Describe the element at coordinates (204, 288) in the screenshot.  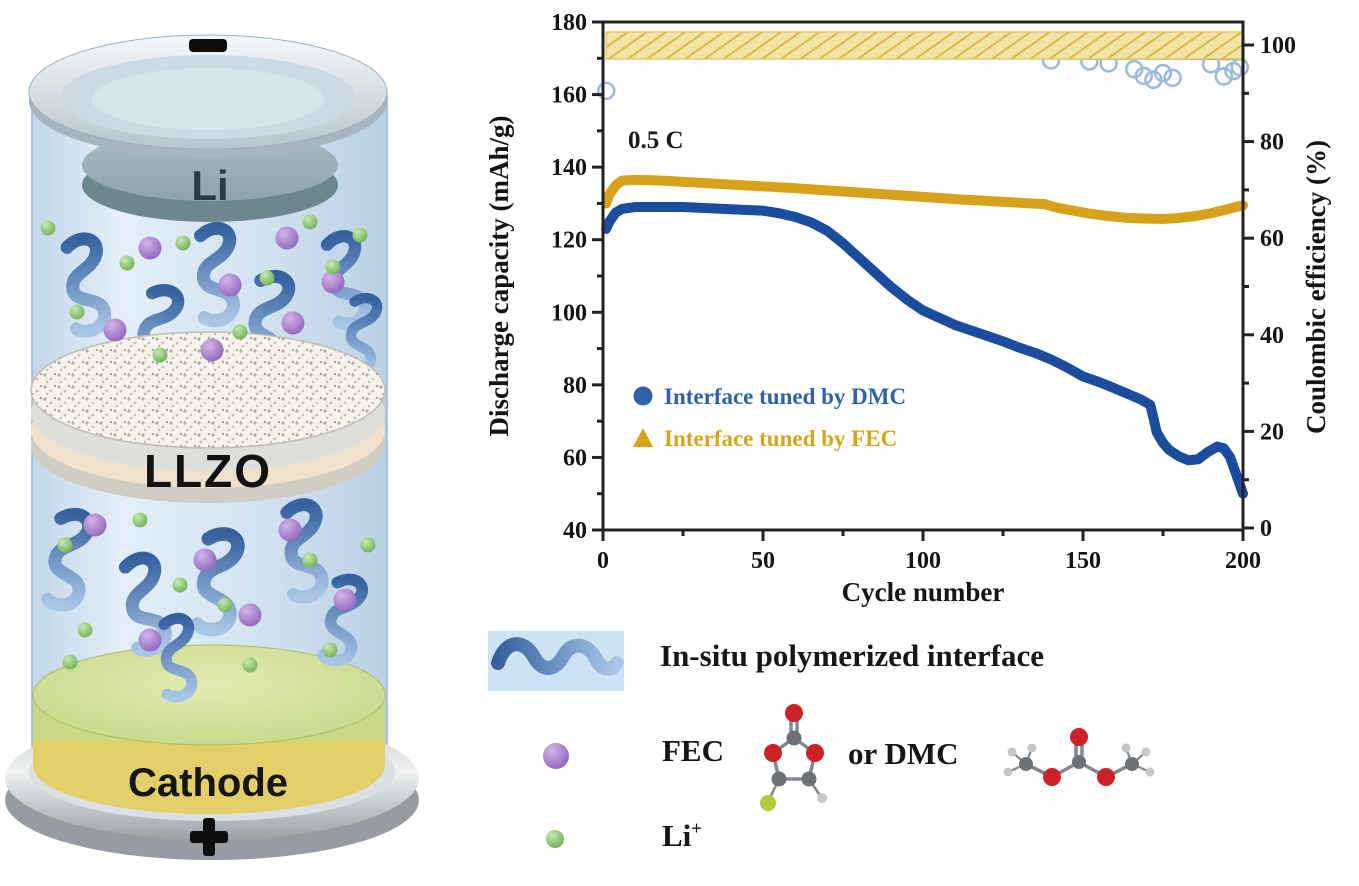
I see `electrolyte-particles-upper` at that location.